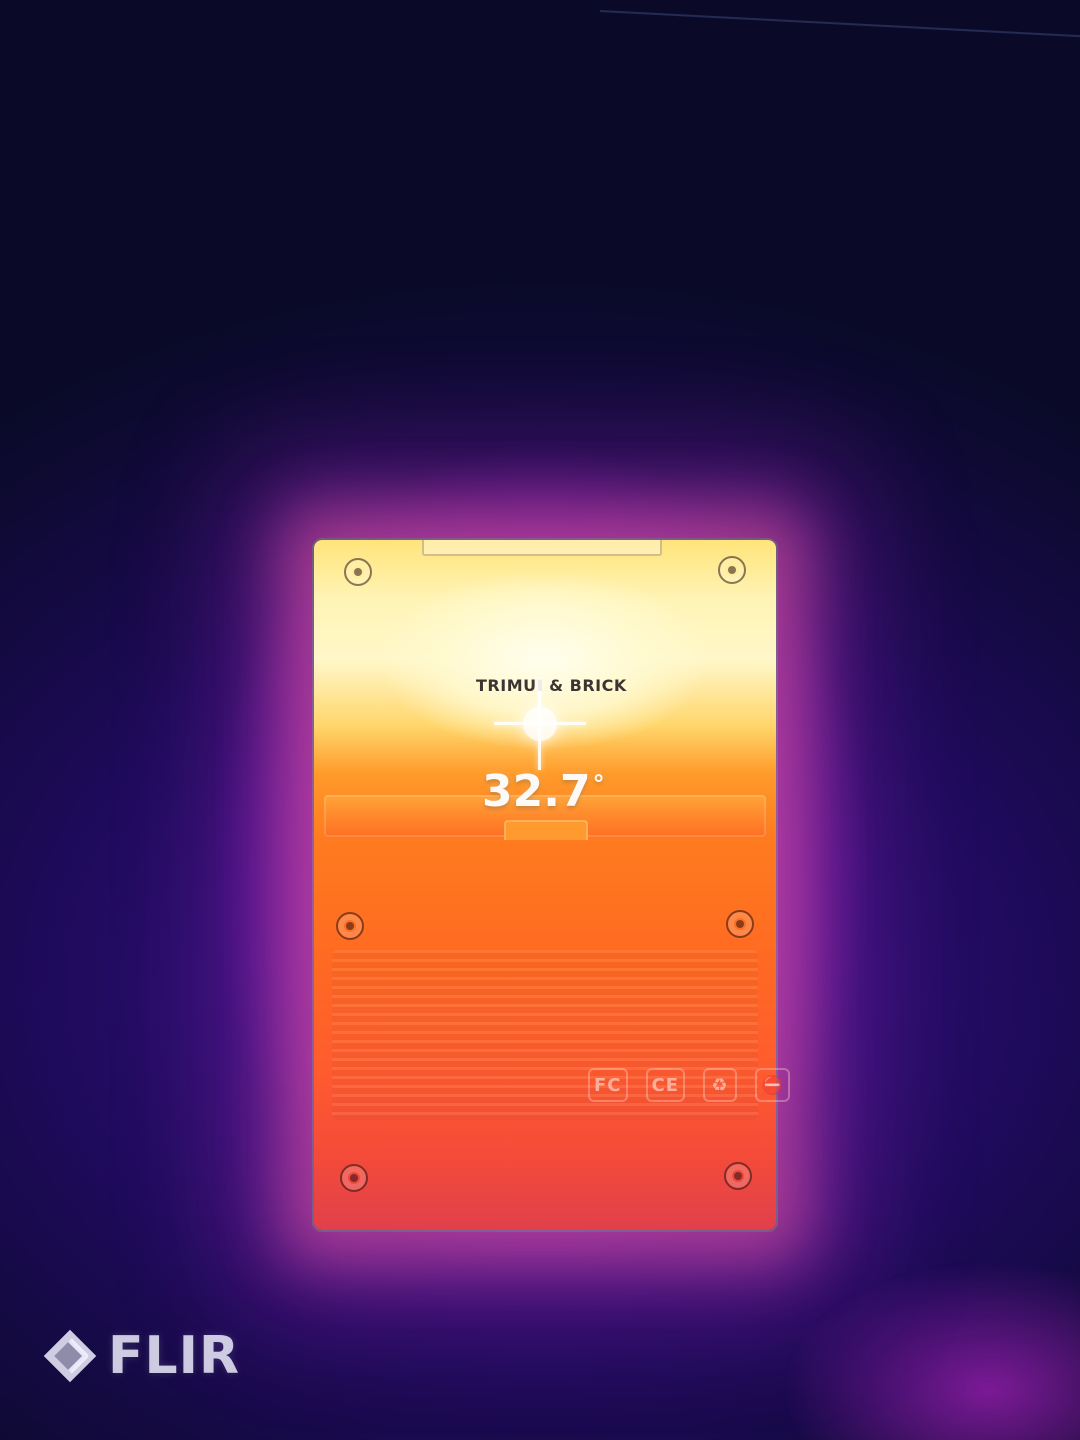 Image resolution: width=1080 pixels, height=1440 pixels. I want to click on device-vents, so click(545, 1035).